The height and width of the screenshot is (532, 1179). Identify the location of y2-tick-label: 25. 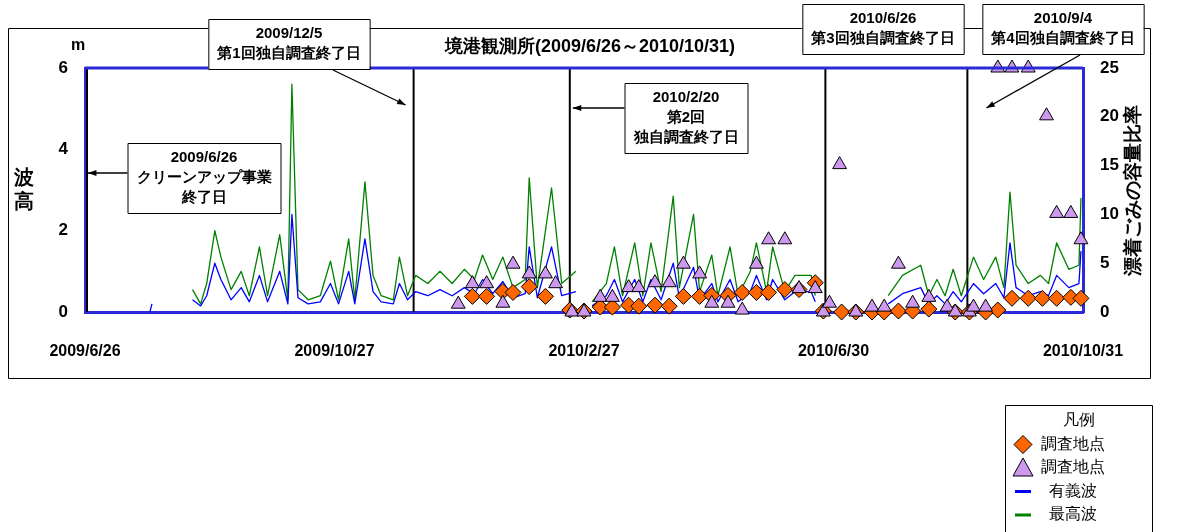
(1109, 67).